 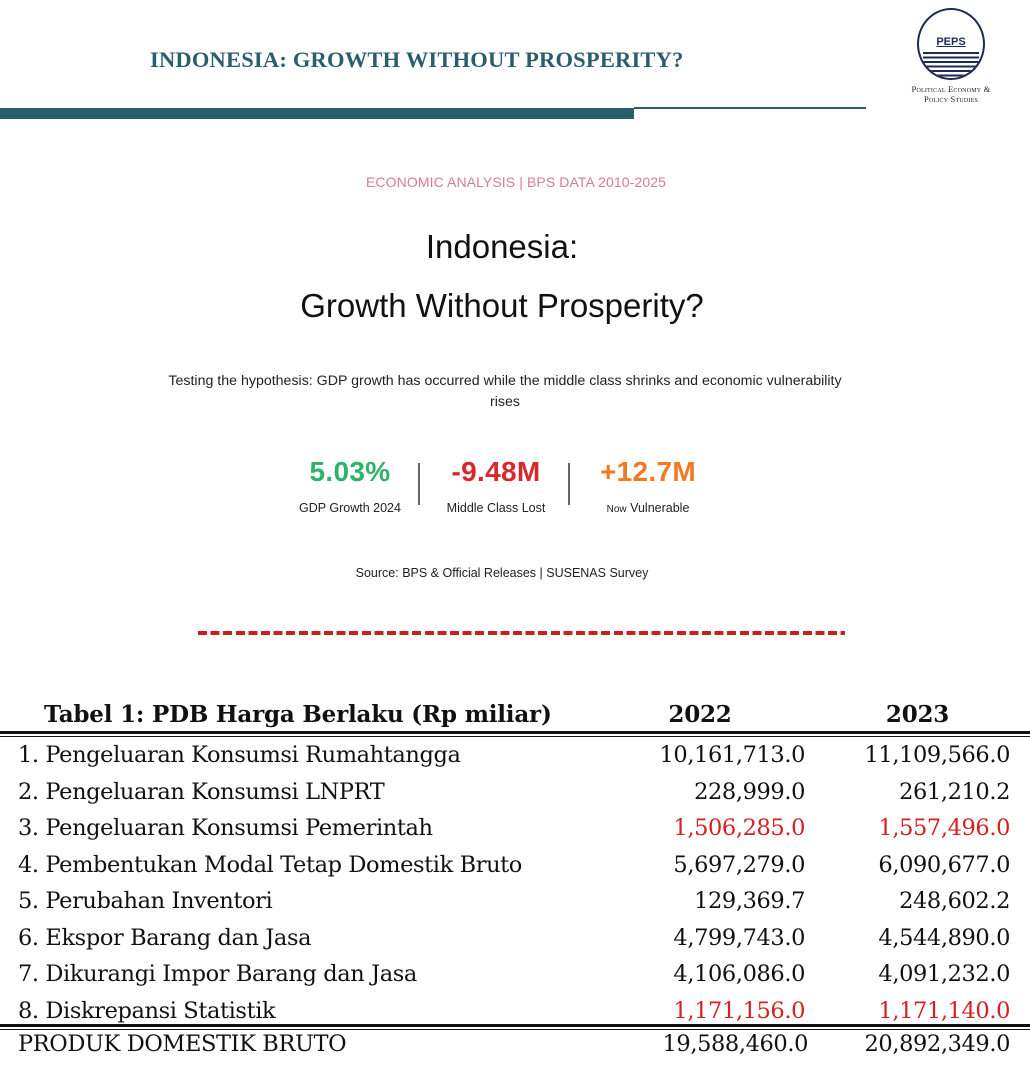 I want to click on logo-caption-line1: Political Economy &, so click(x=951, y=89).